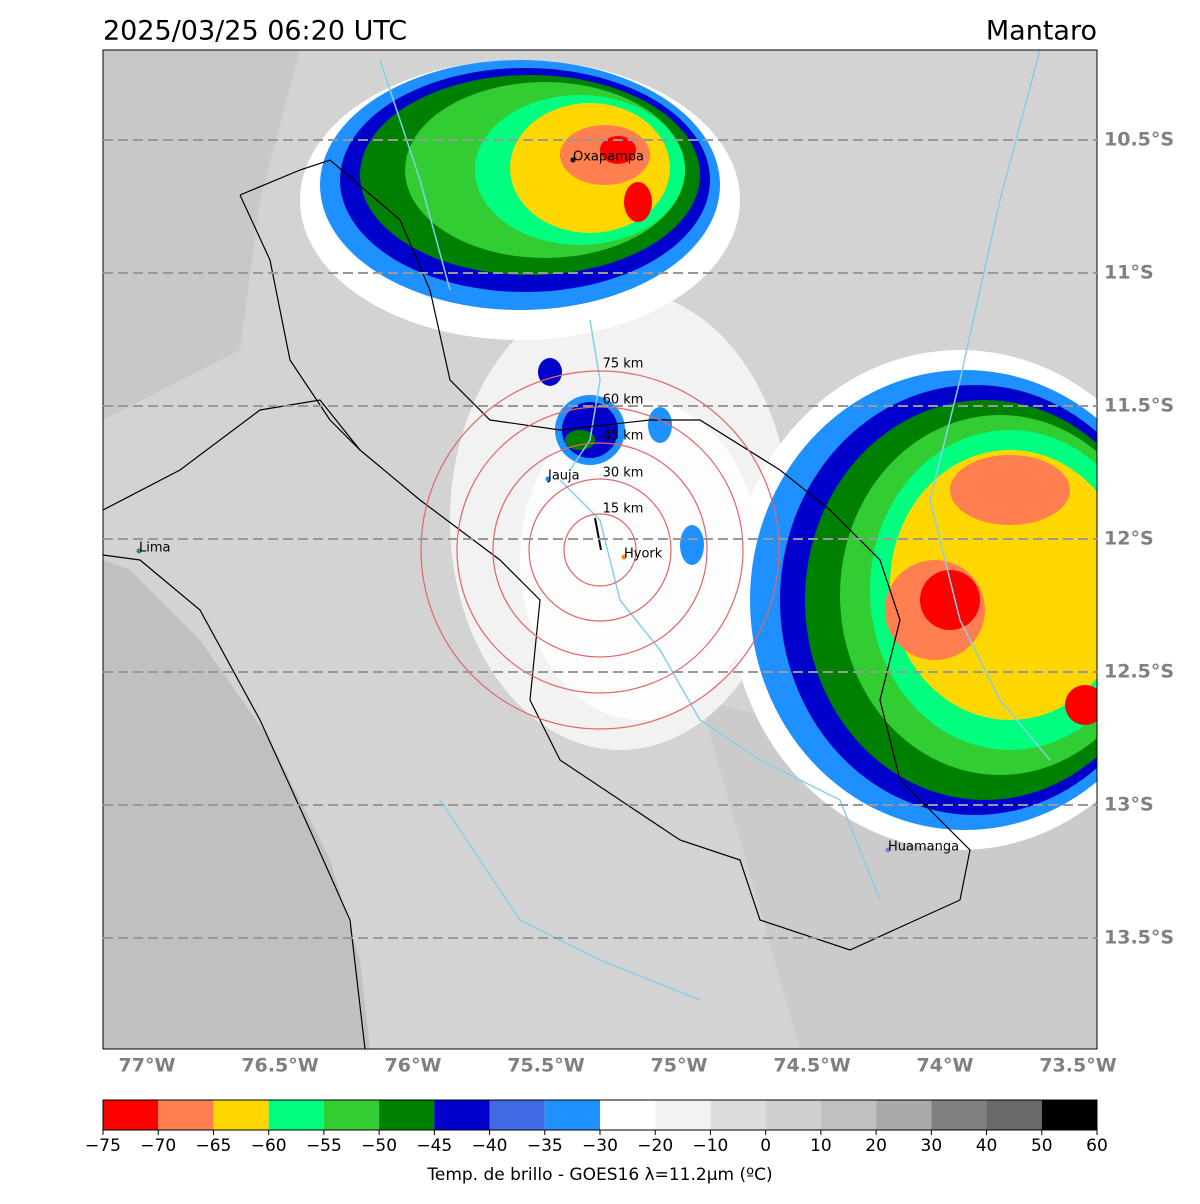 This screenshot has height=1204, width=1200. I want to click on city-label: Oxapampa, so click(608, 157).